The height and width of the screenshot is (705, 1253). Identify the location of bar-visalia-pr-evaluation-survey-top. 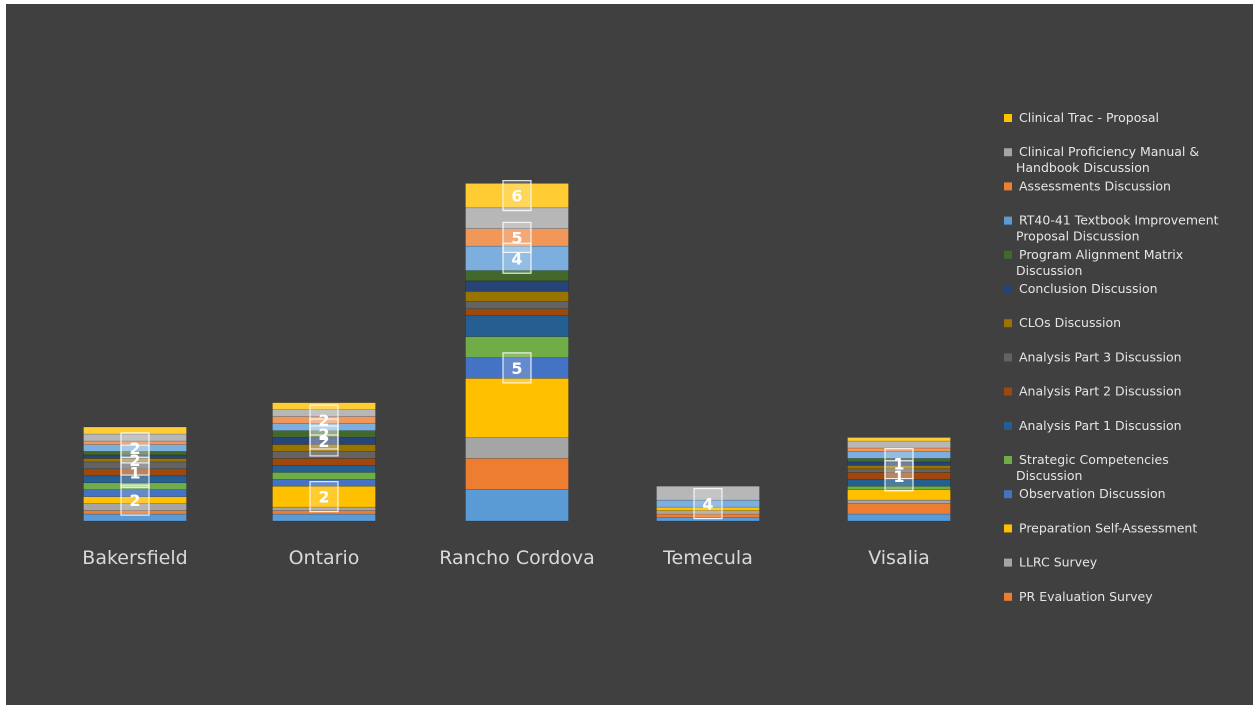
(899, 439).